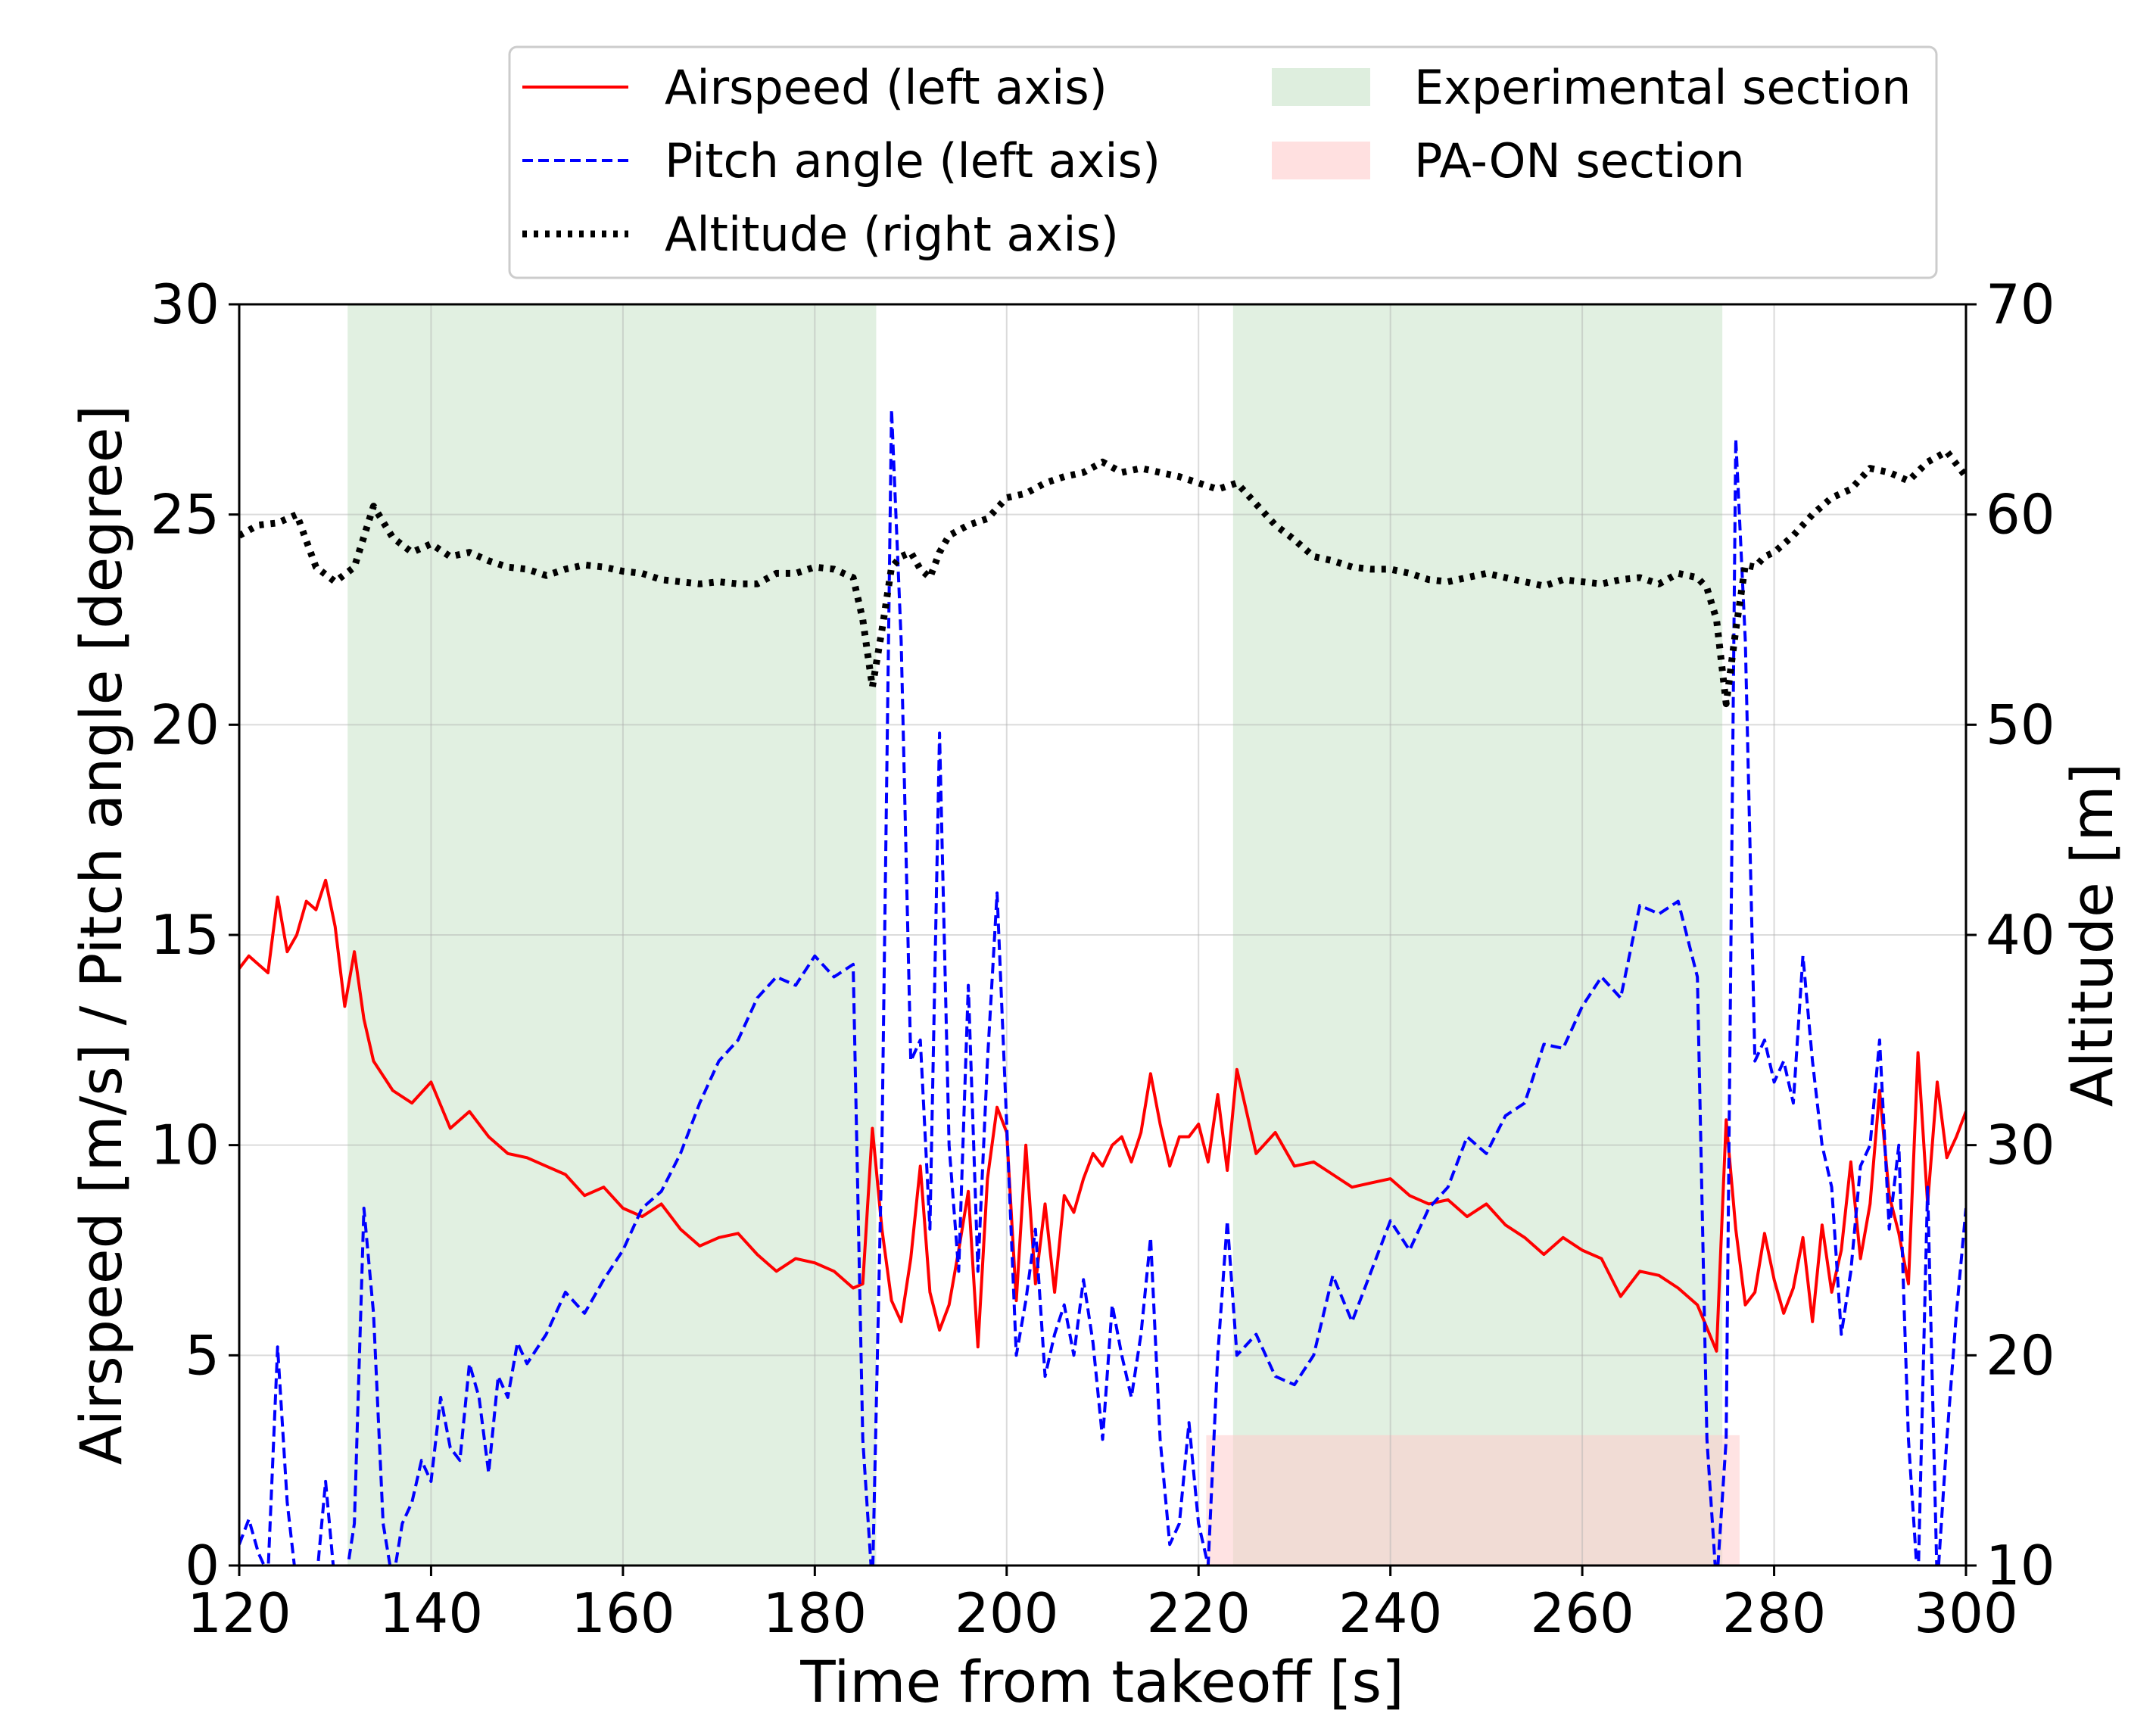 The height and width of the screenshot is (1726, 2156). What do you see at coordinates (2020, 724) in the screenshot?
I see `y-right-tick-label-50: 50` at bounding box center [2020, 724].